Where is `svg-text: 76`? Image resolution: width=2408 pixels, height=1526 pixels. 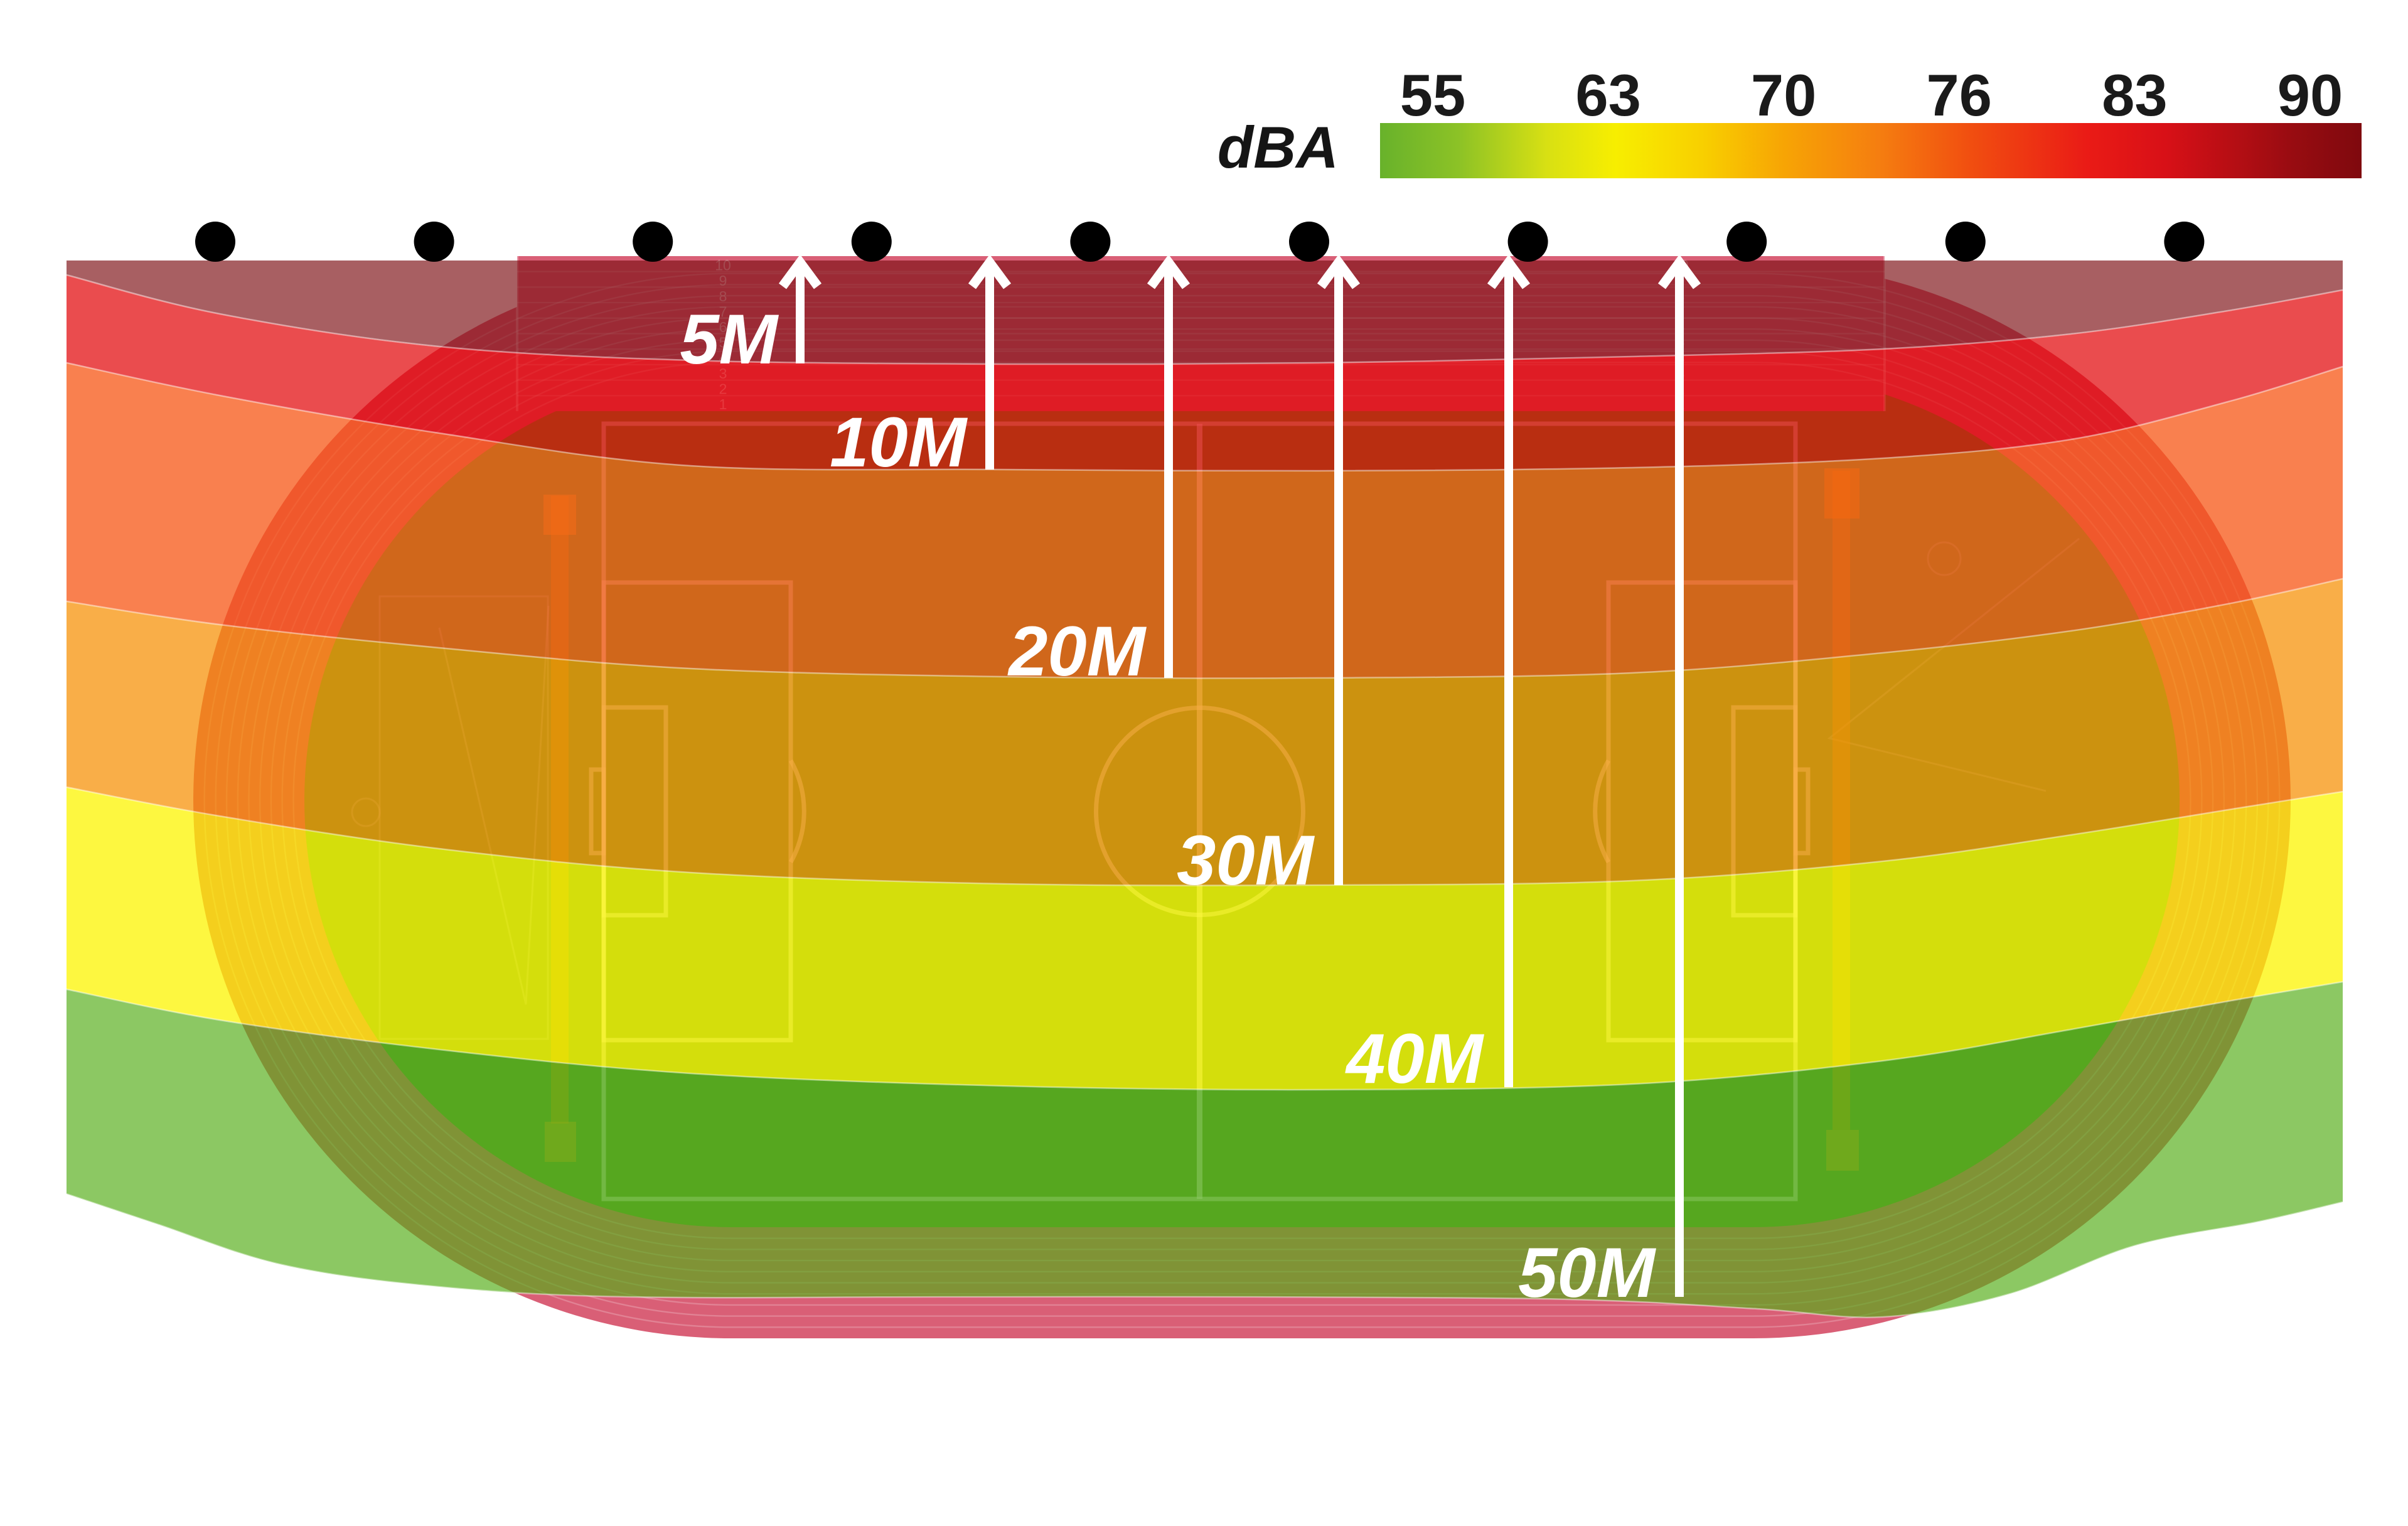 svg-text: 76 is located at coordinates (1960, 95).